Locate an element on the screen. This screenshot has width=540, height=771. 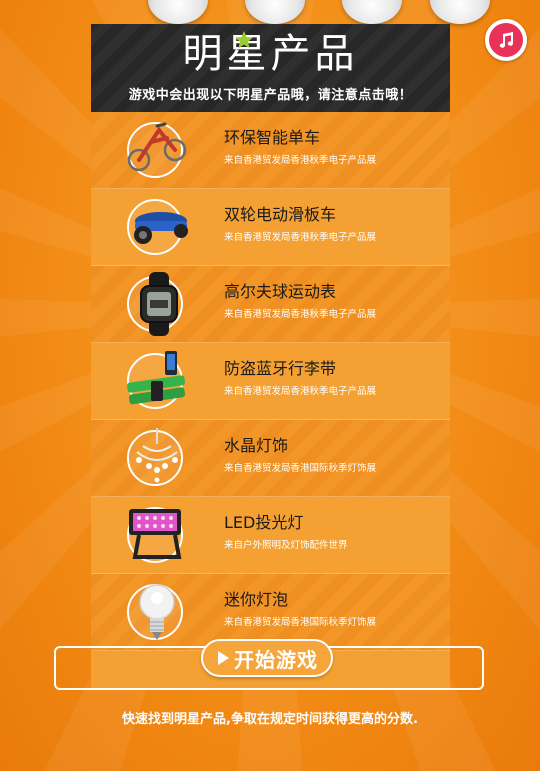
watch-icon is located at coordinates (159, 304).